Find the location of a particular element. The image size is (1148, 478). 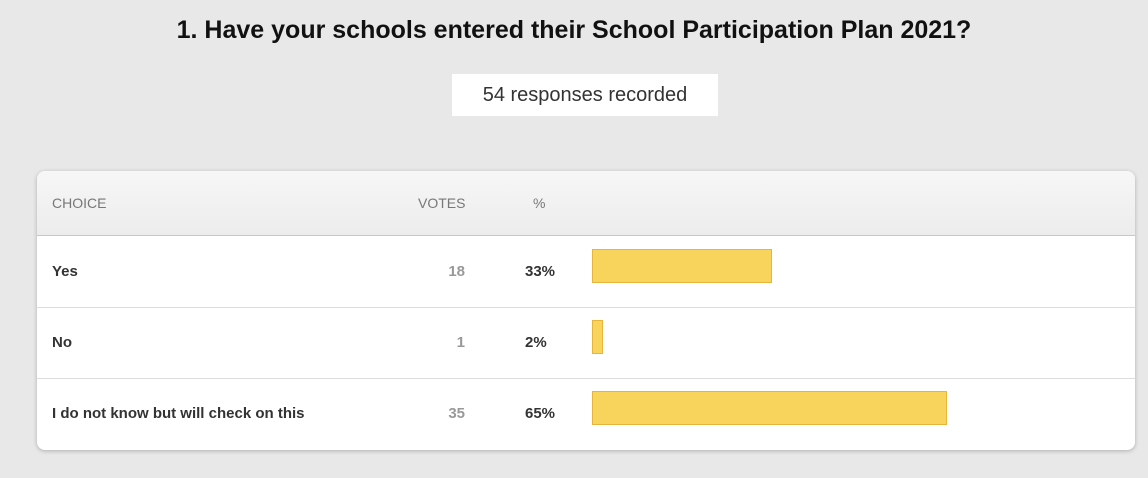

choice-label: Yes is located at coordinates (65, 271).